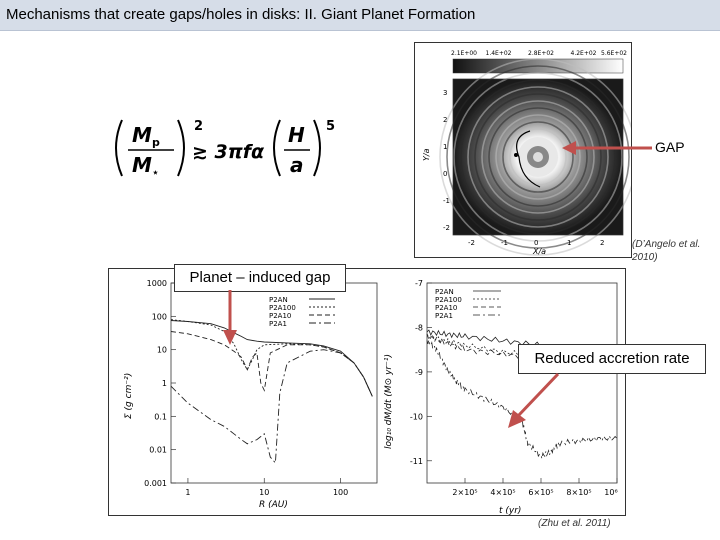 This screenshot has height=540, width=720. I want to click on rhs-exponent: 5, so click(330, 126).